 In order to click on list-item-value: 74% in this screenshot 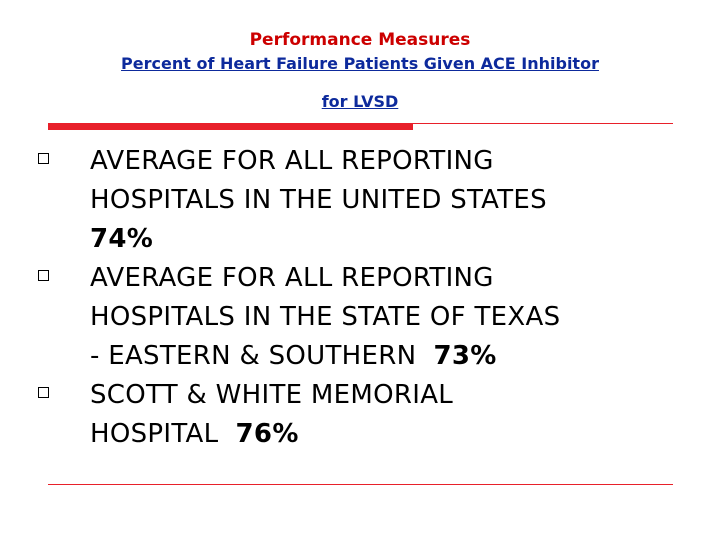, I will do `click(122, 239)`.